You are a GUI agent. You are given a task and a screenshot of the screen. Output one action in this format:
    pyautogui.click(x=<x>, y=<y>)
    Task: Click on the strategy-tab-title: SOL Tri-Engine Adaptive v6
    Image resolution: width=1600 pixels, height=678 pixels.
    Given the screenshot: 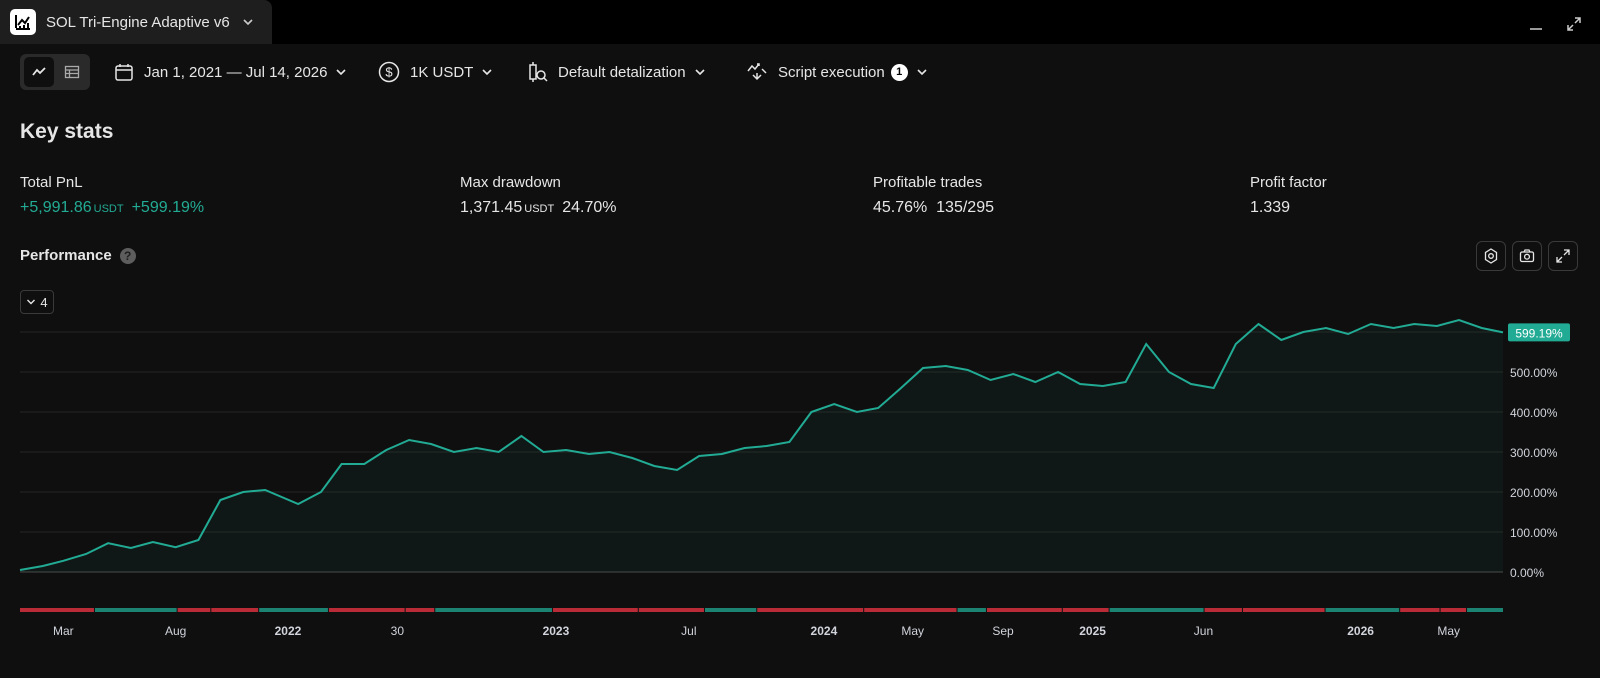 What is the action you would take?
    pyautogui.click(x=138, y=22)
    